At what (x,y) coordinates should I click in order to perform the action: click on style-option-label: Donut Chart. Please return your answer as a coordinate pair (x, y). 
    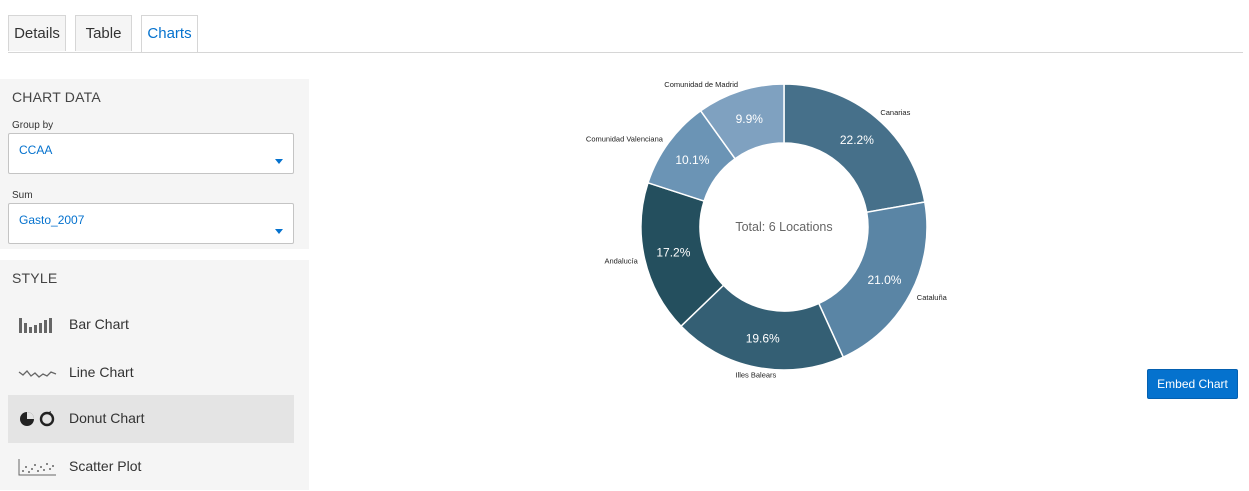
    Looking at the image, I should click on (107, 418).